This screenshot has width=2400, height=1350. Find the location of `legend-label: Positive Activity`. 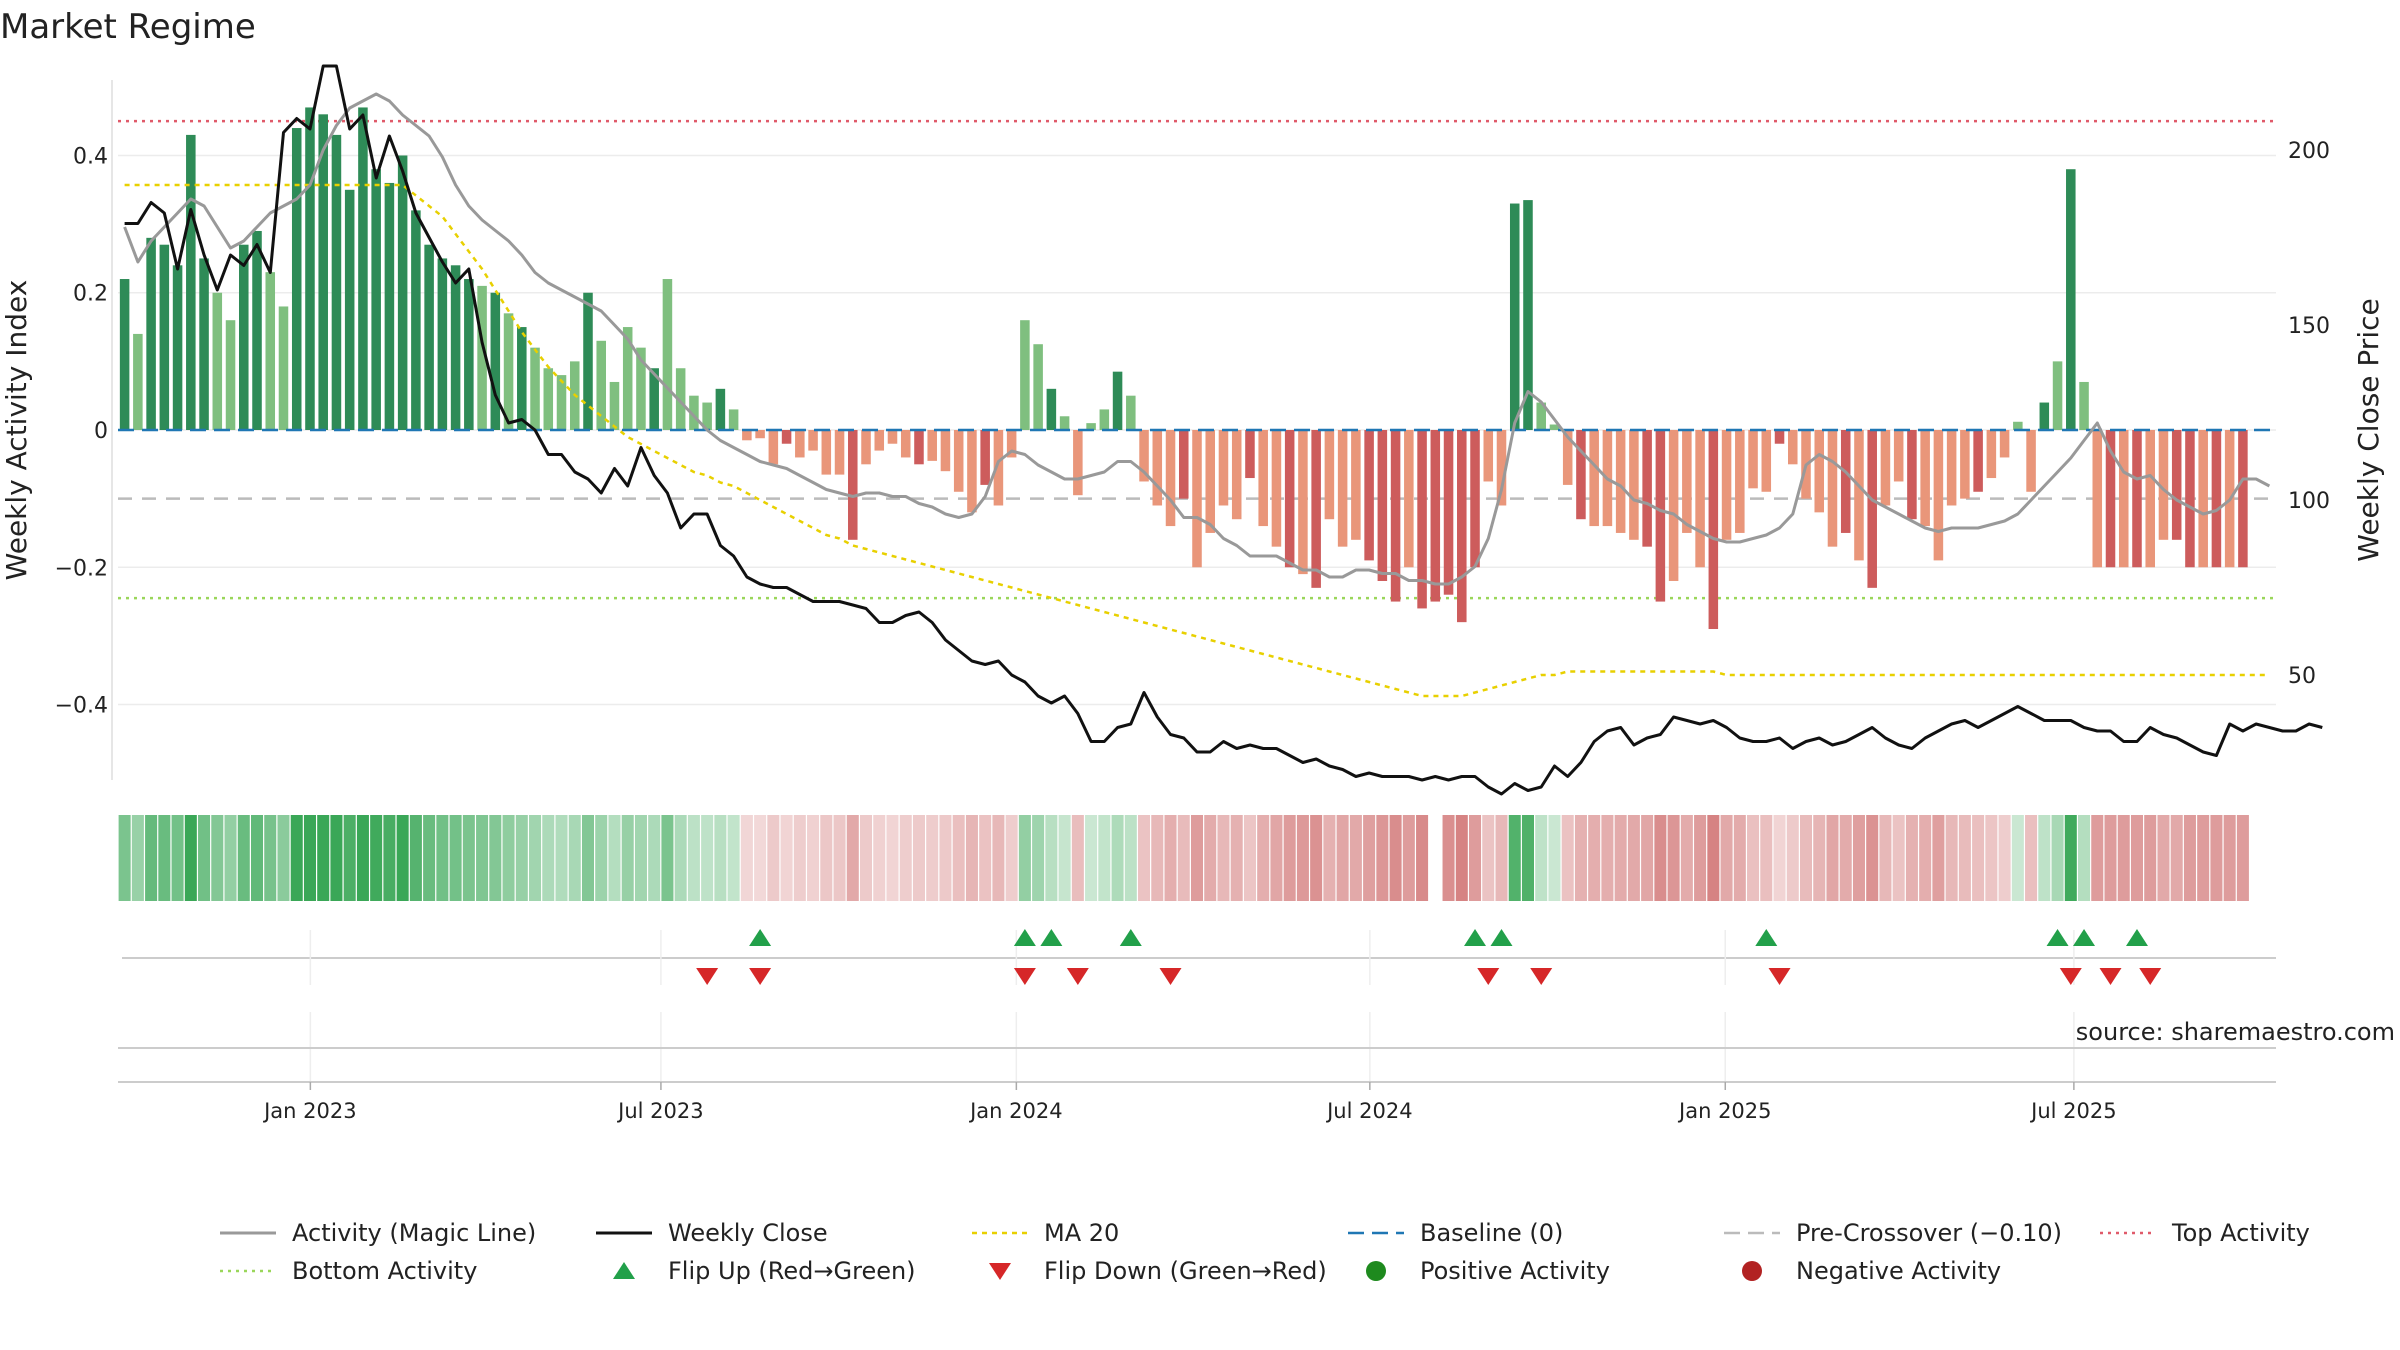

legend-label: Positive Activity is located at coordinates (1515, 1271).